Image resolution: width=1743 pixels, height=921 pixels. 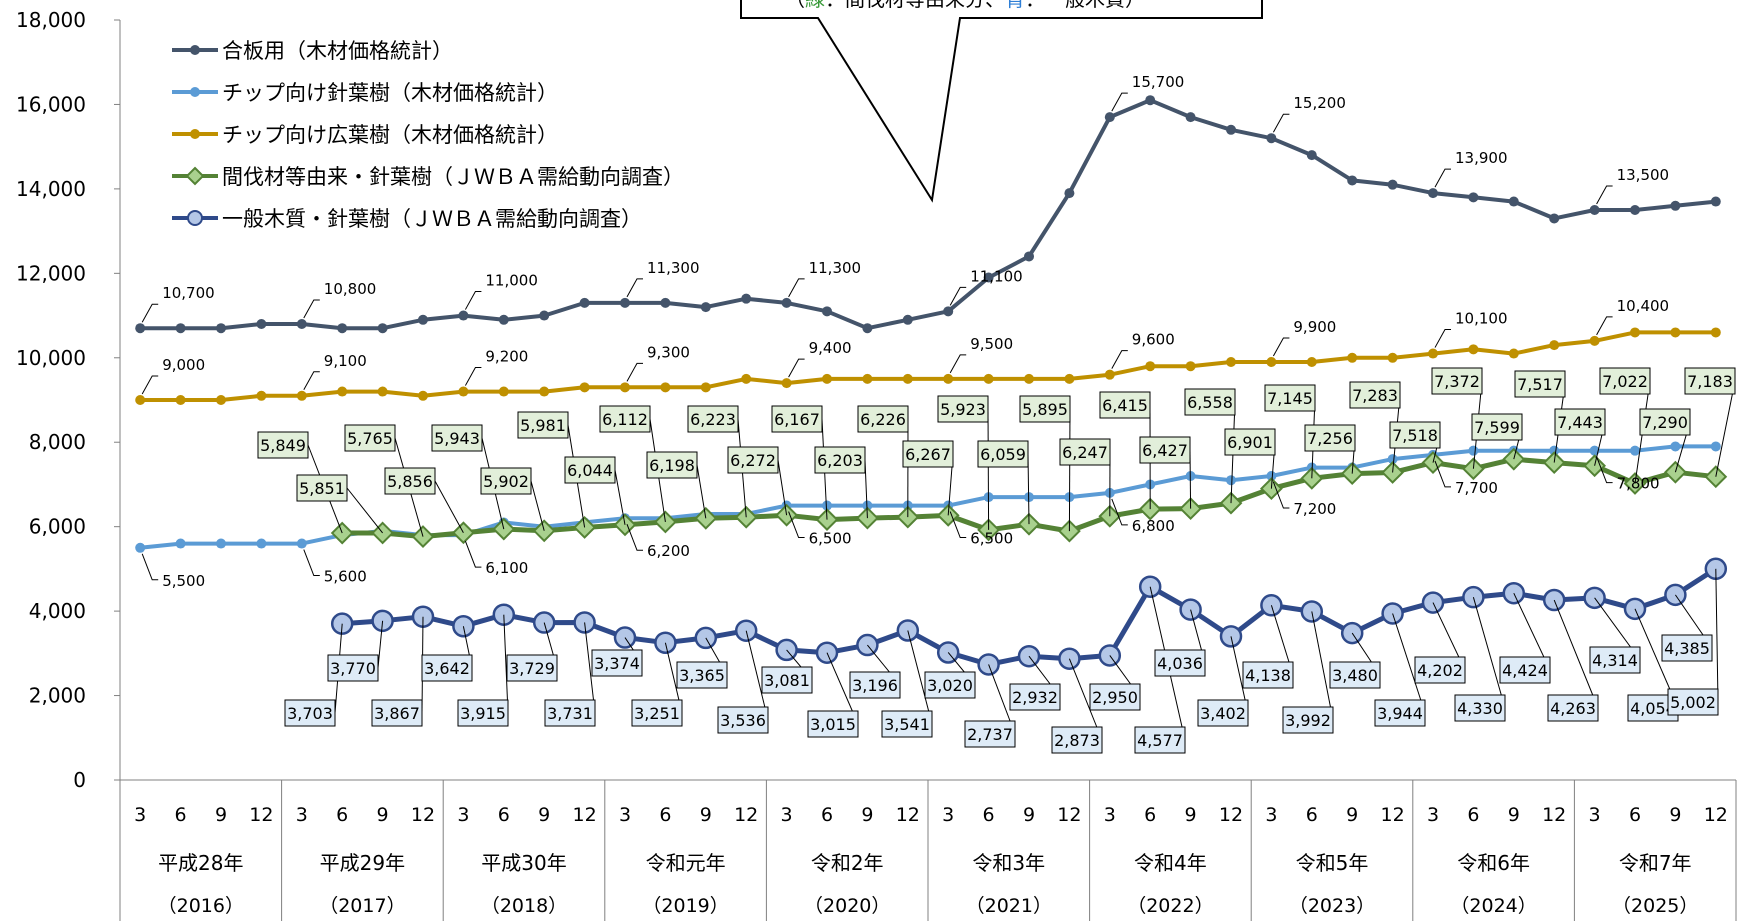 What do you see at coordinates (1655, 906) in the screenshot?
I see `year-western-label: （2025）` at bounding box center [1655, 906].